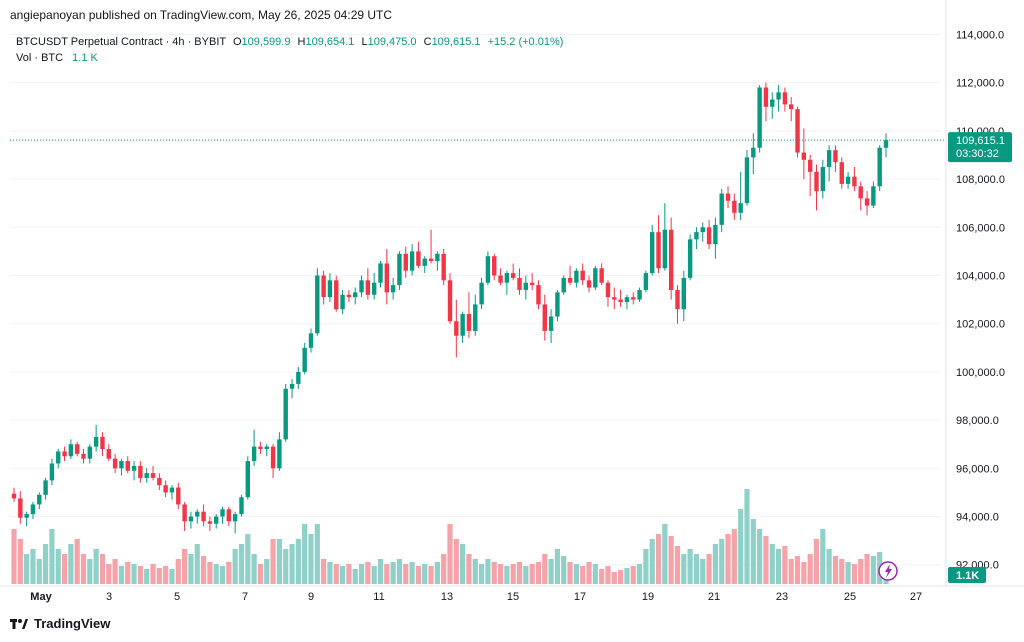 This screenshot has width=1024, height=642. Describe the element at coordinates (364, 42) in the screenshot. I see `low-label: L` at that location.